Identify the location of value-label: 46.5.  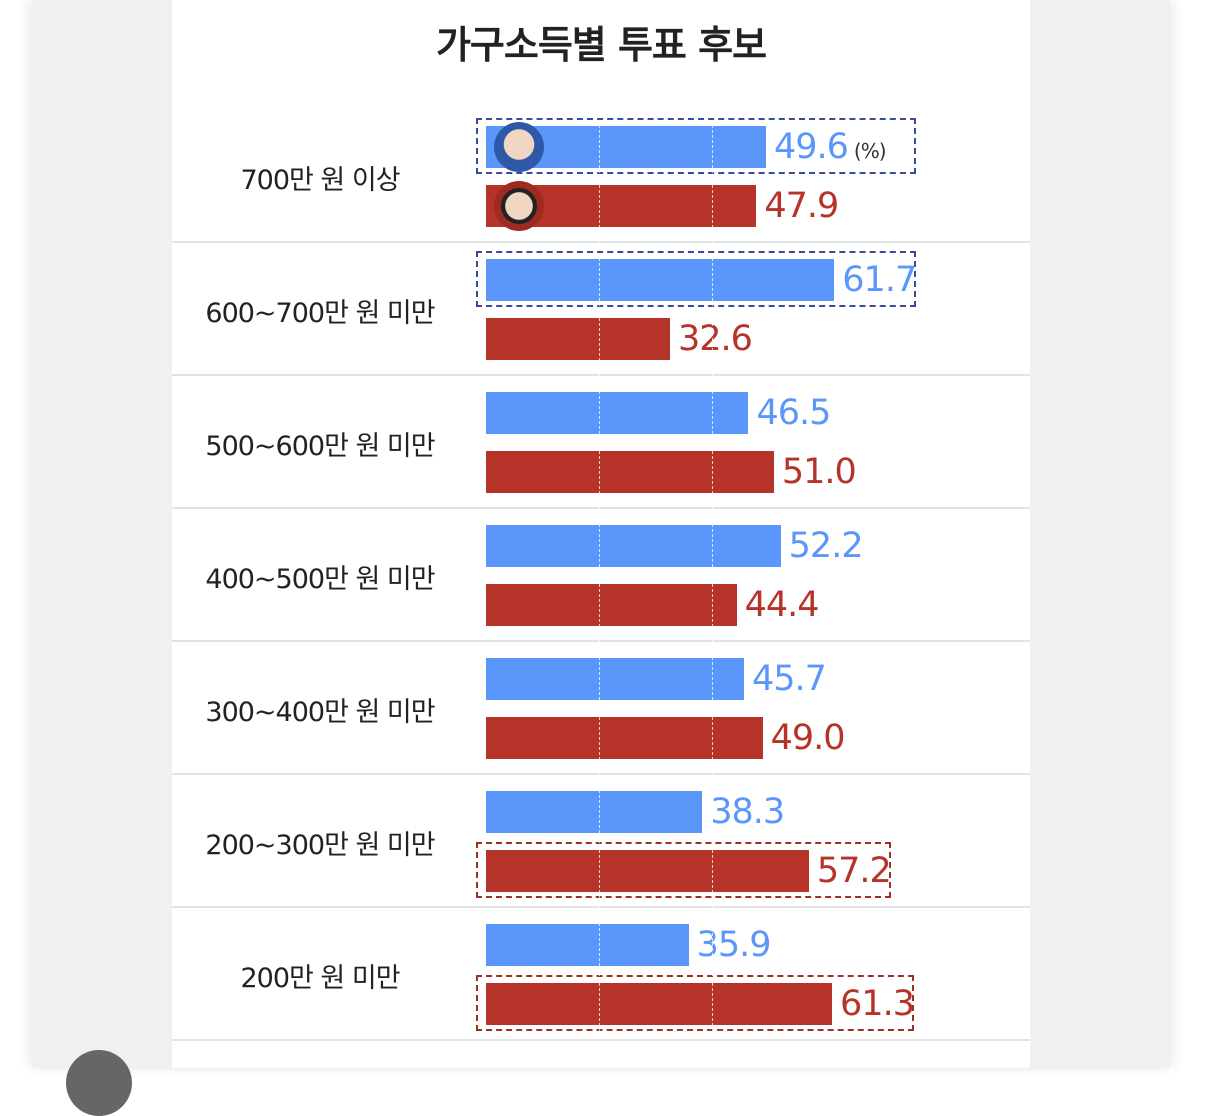
(793, 413).